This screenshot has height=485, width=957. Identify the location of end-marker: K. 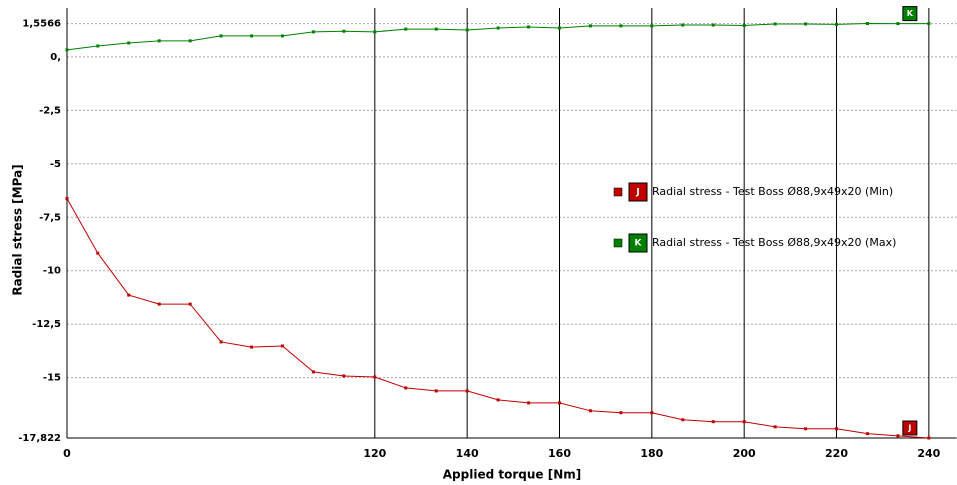
(910, 14).